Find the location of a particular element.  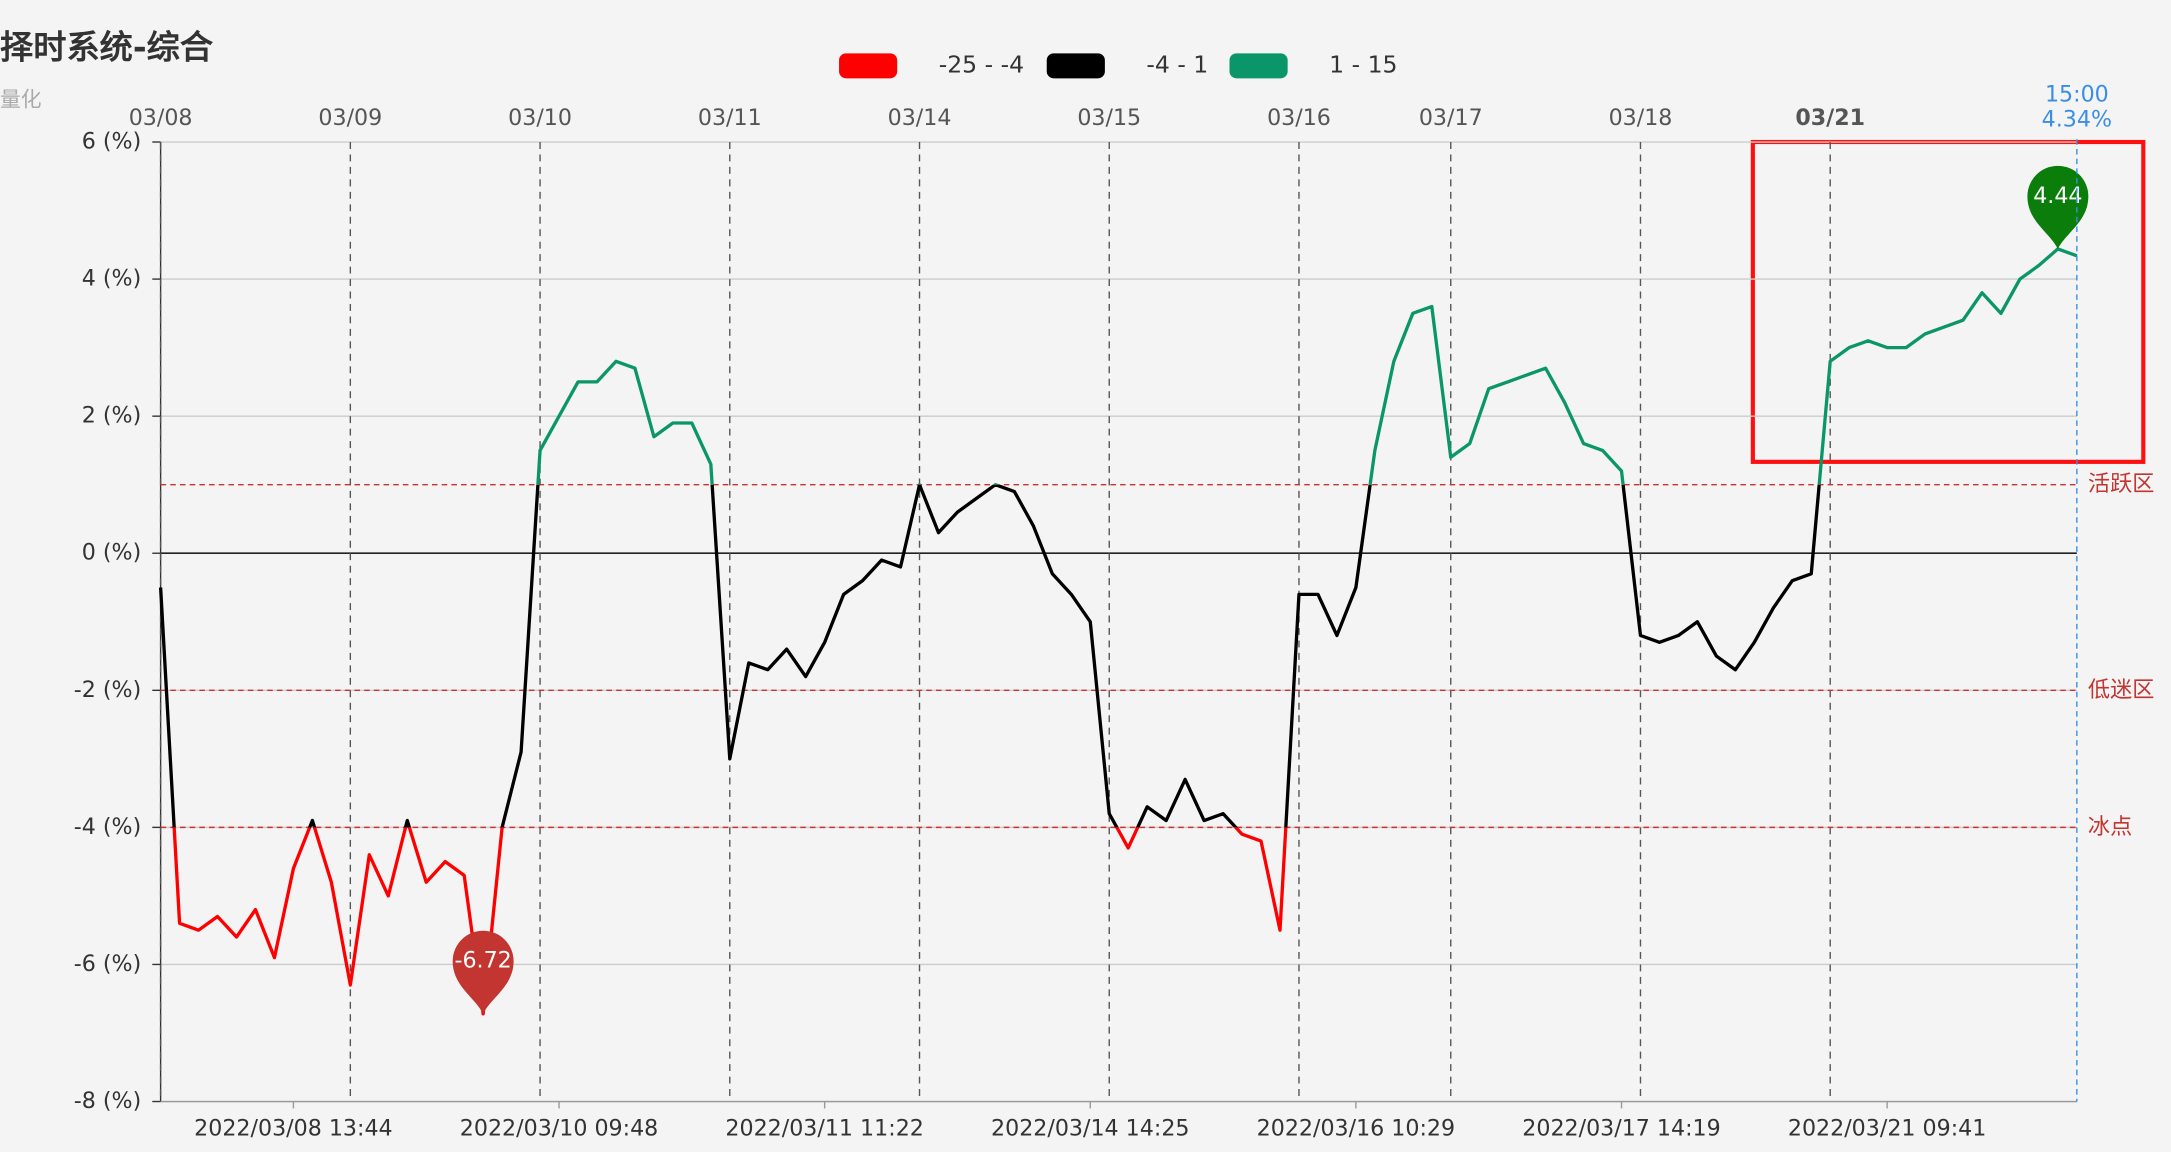

legend-label: -4 - 1 is located at coordinates (1177, 64).